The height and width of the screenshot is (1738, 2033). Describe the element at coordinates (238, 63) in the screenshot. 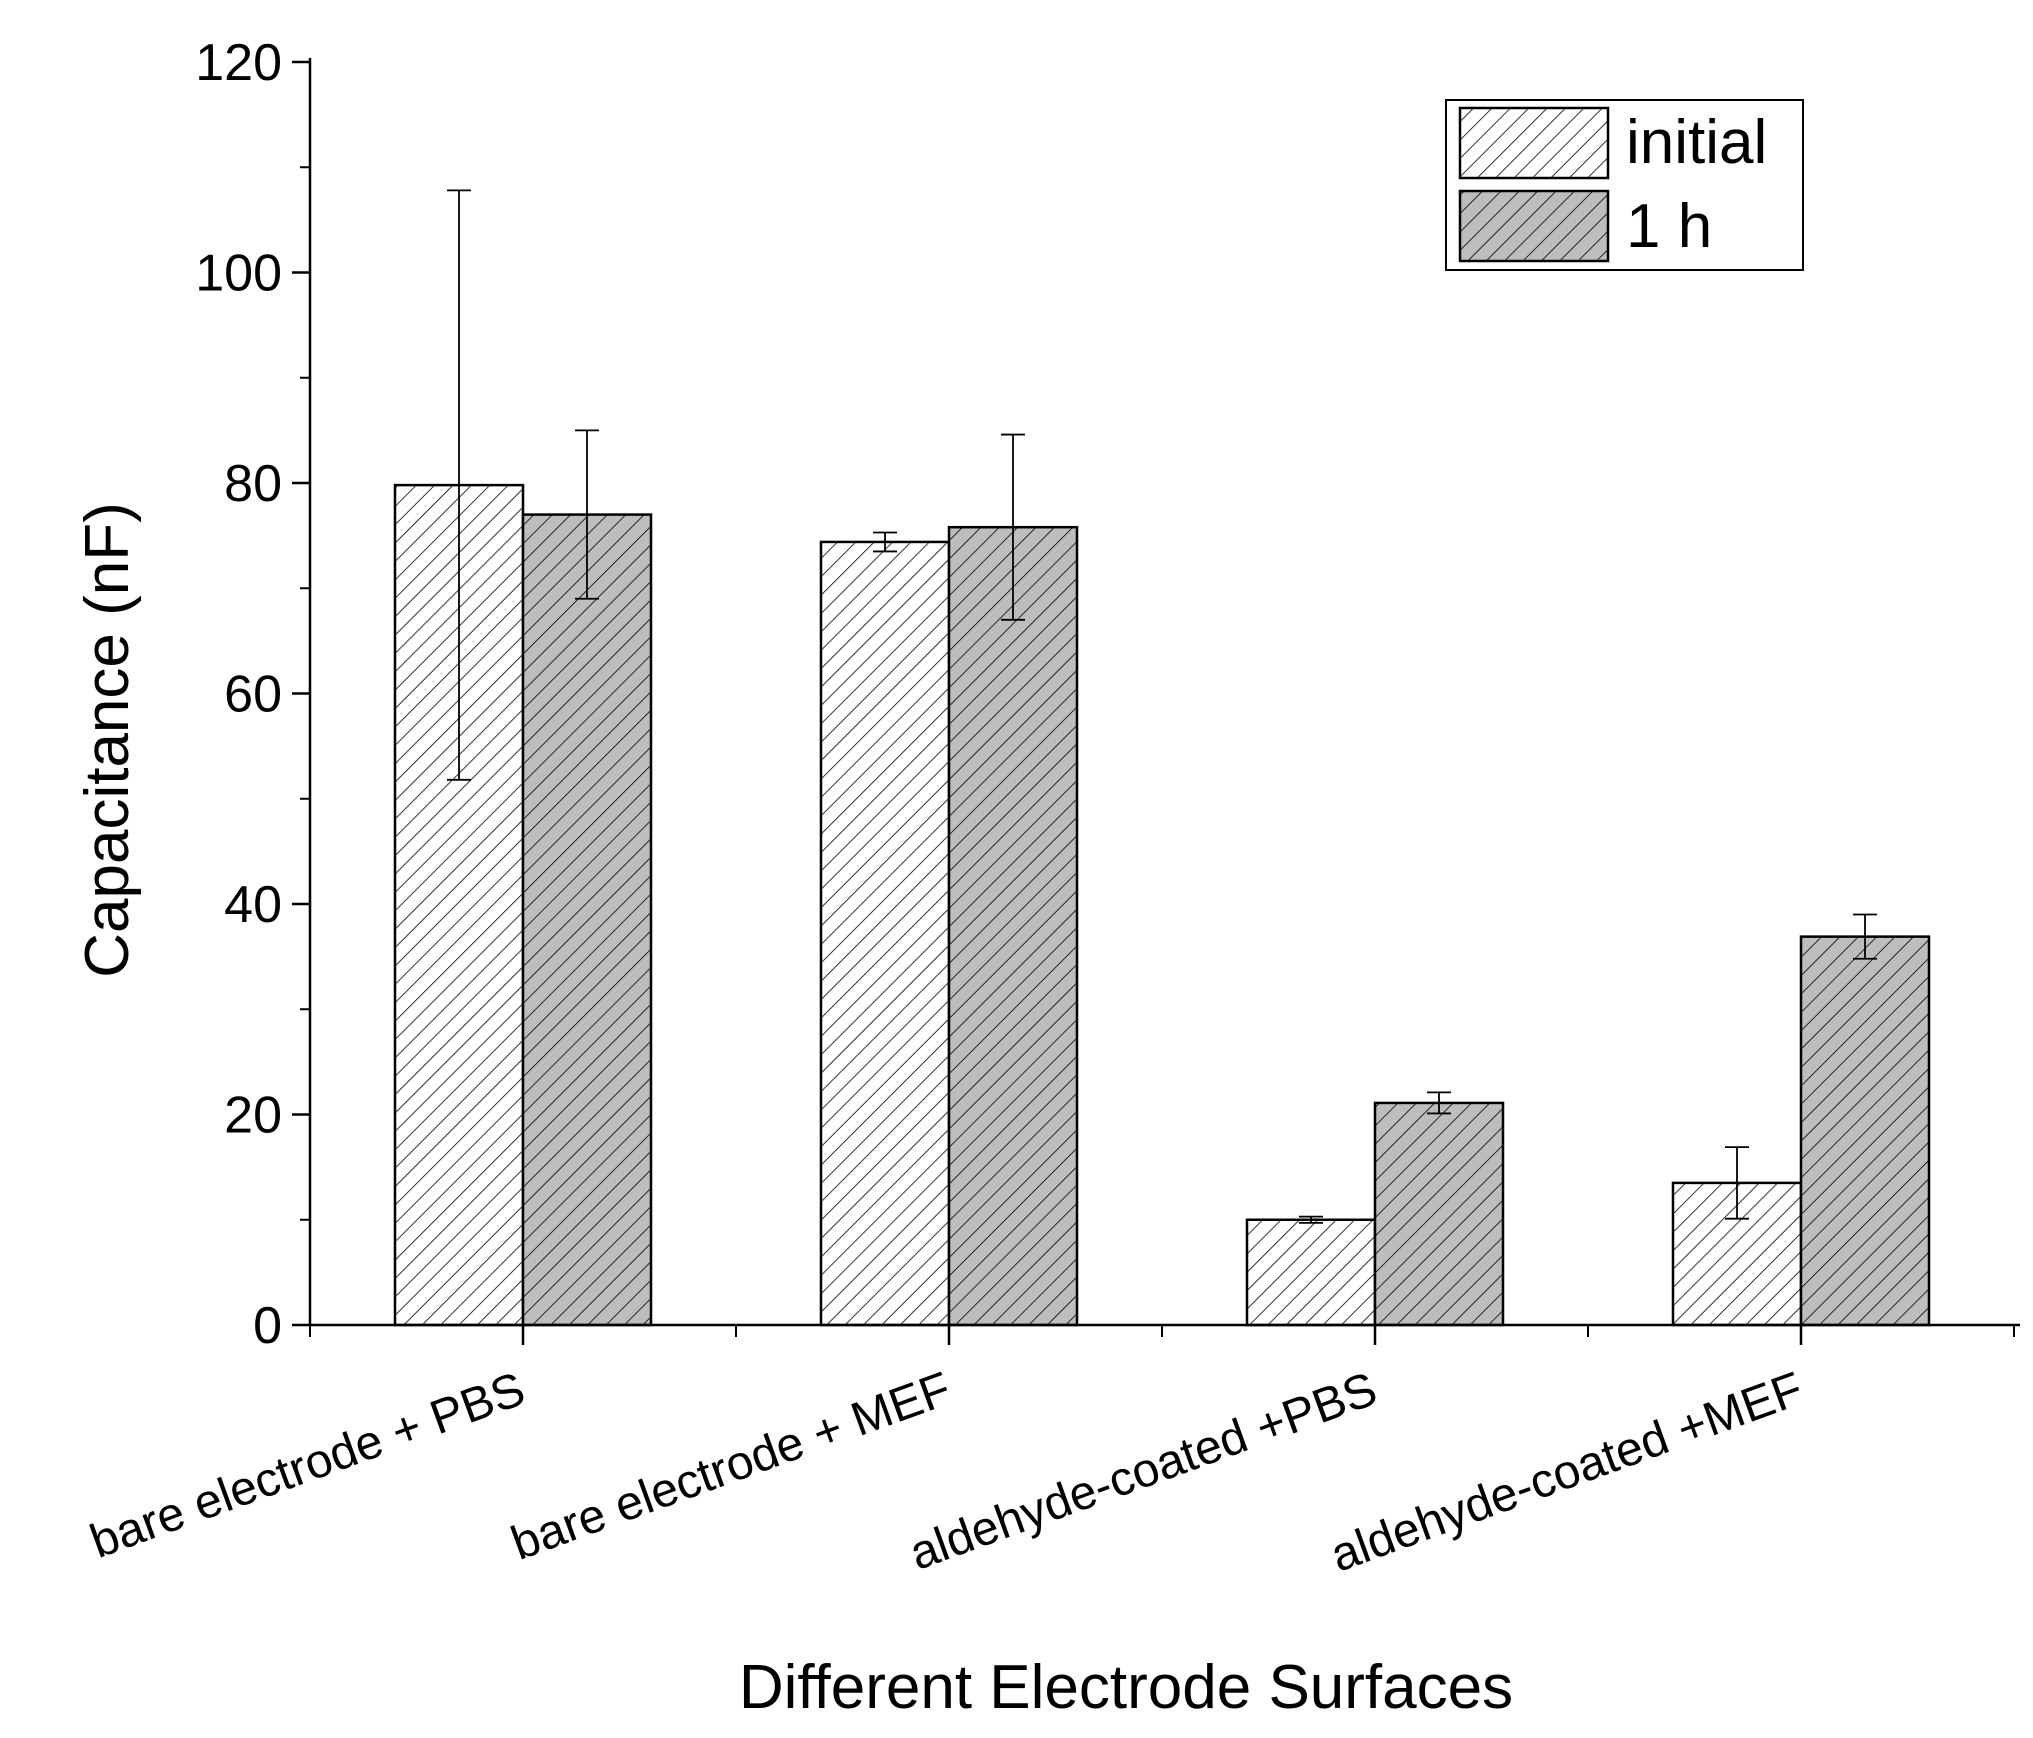

I see `y-tick-label-6: 120` at that location.